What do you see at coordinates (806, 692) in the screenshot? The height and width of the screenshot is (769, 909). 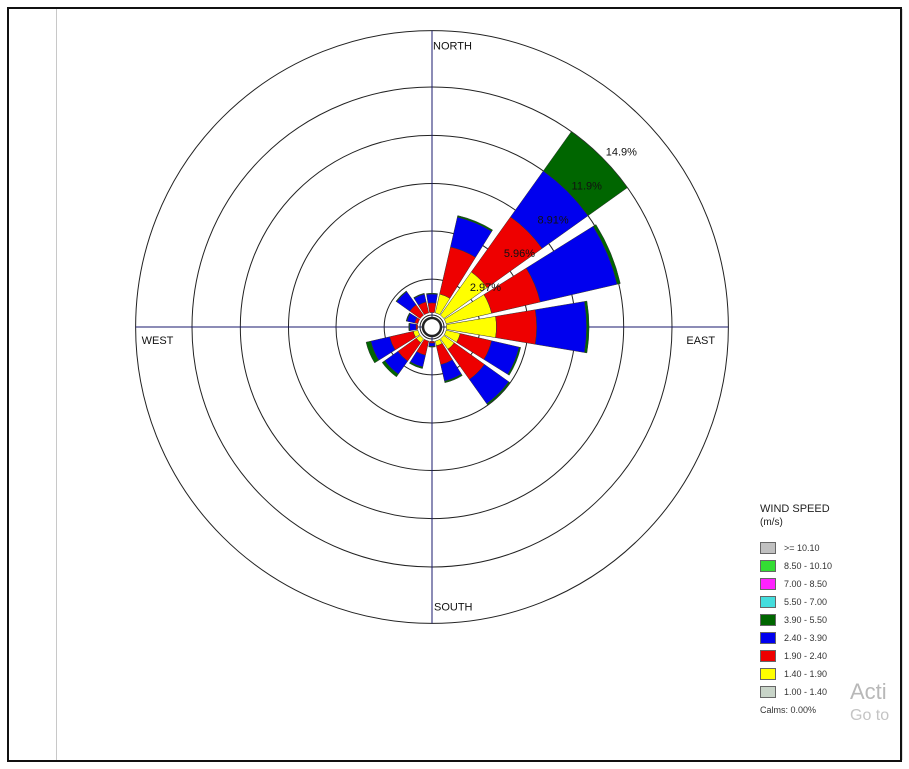 I see `legend-label: 1.00 - 1.40` at bounding box center [806, 692].